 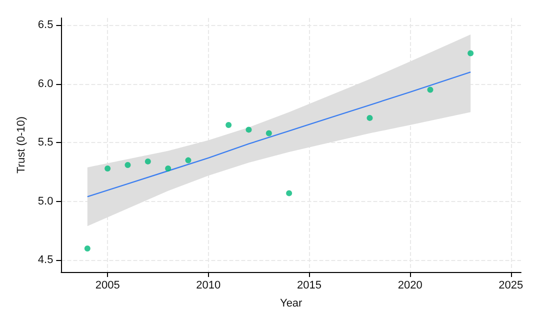 I want to click on x-tick-label: 2020, so click(x=410, y=286).